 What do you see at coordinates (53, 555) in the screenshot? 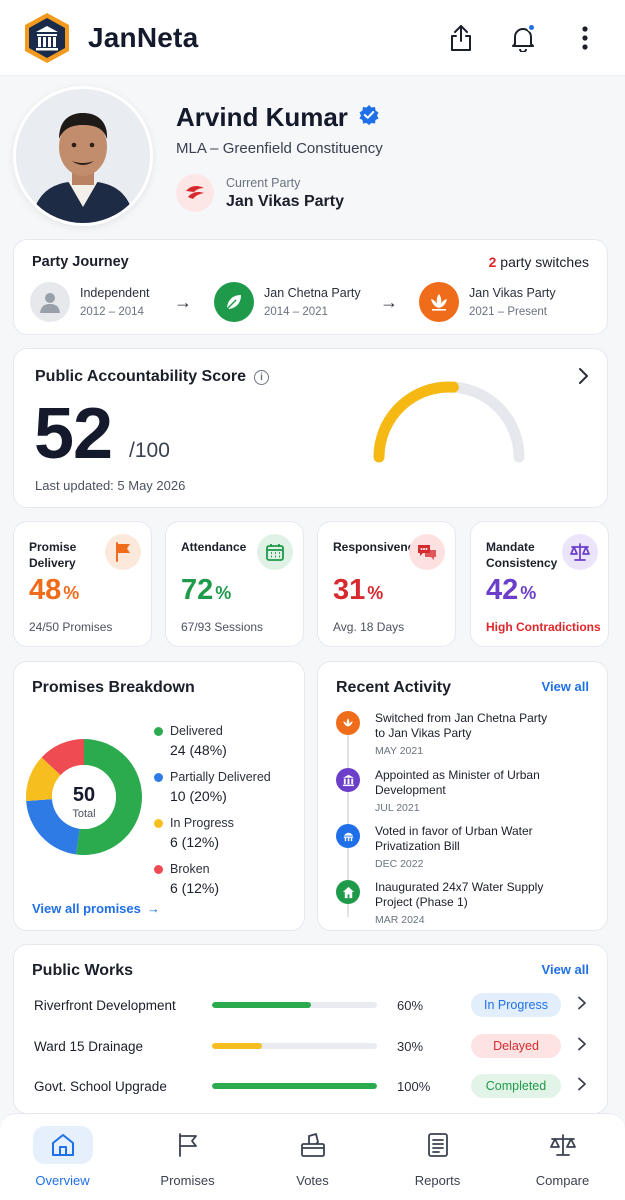
I see `metric-title: Promise Delivery` at bounding box center [53, 555].